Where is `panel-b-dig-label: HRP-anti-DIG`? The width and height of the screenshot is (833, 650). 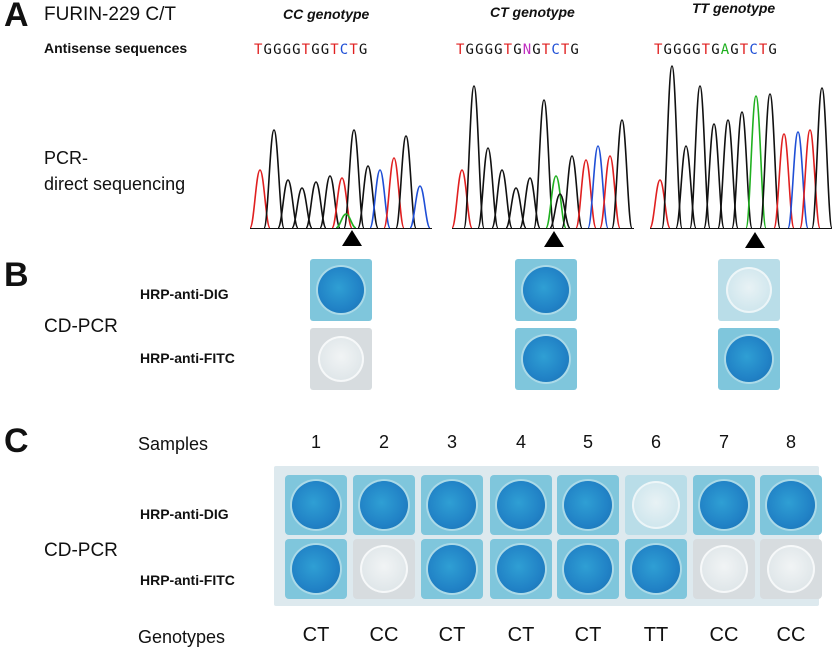 panel-b-dig-label: HRP-anti-DIG is located at coordinates (184, 294).